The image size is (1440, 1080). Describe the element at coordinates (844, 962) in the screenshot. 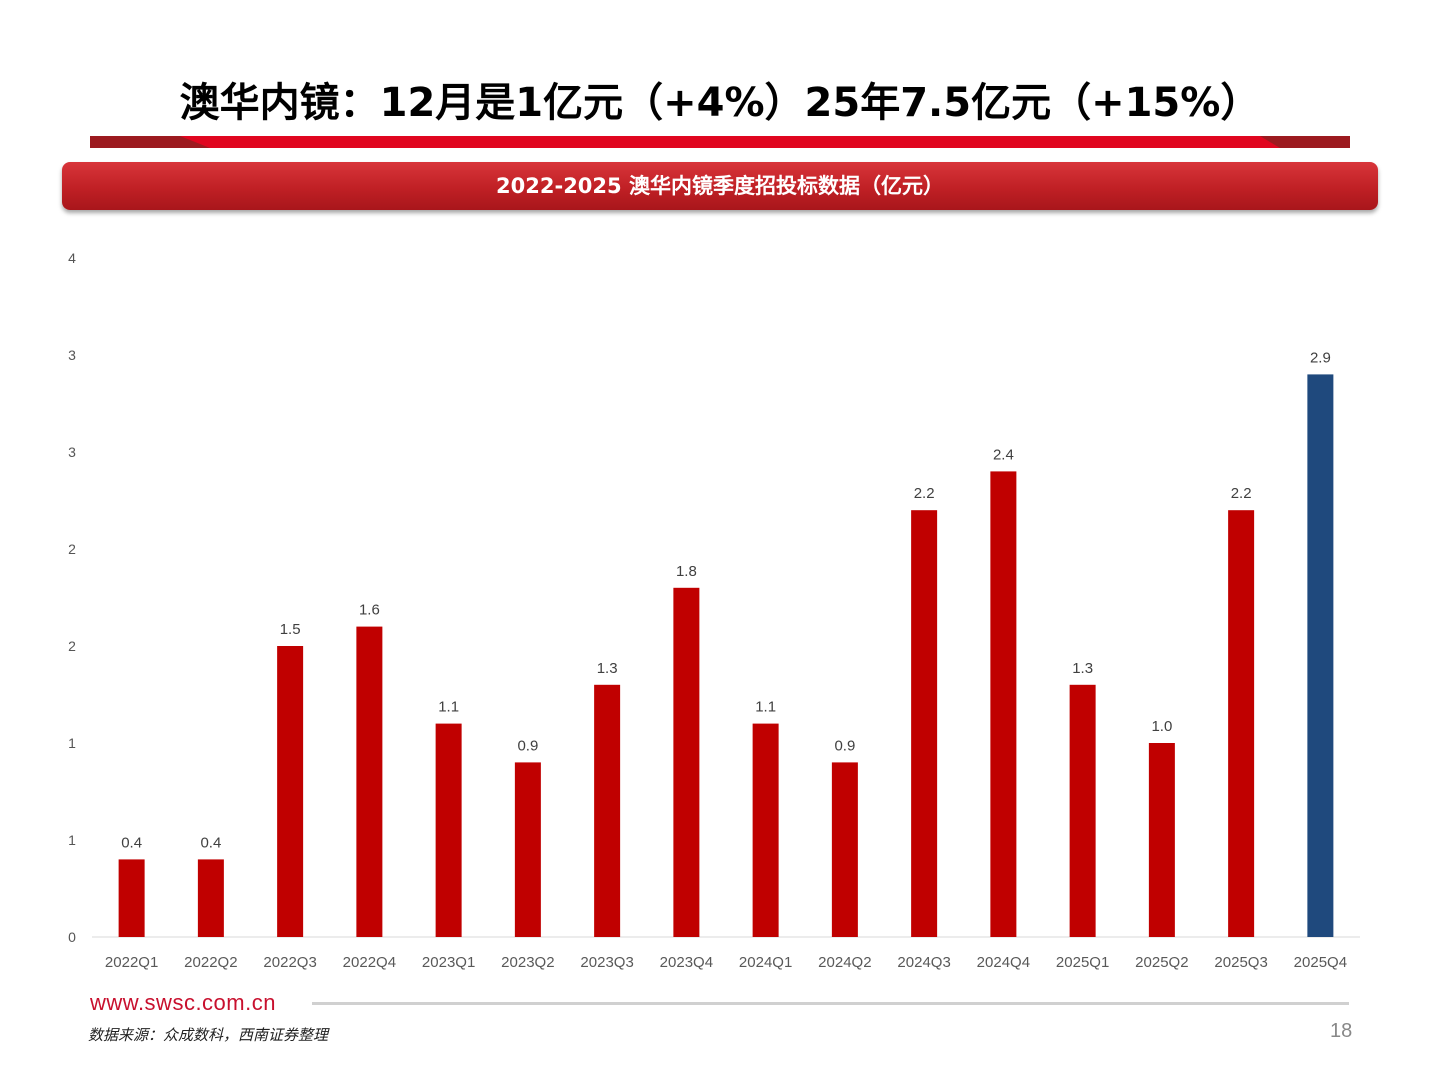

I see `x-tick-label: 2024Q2` at that location.